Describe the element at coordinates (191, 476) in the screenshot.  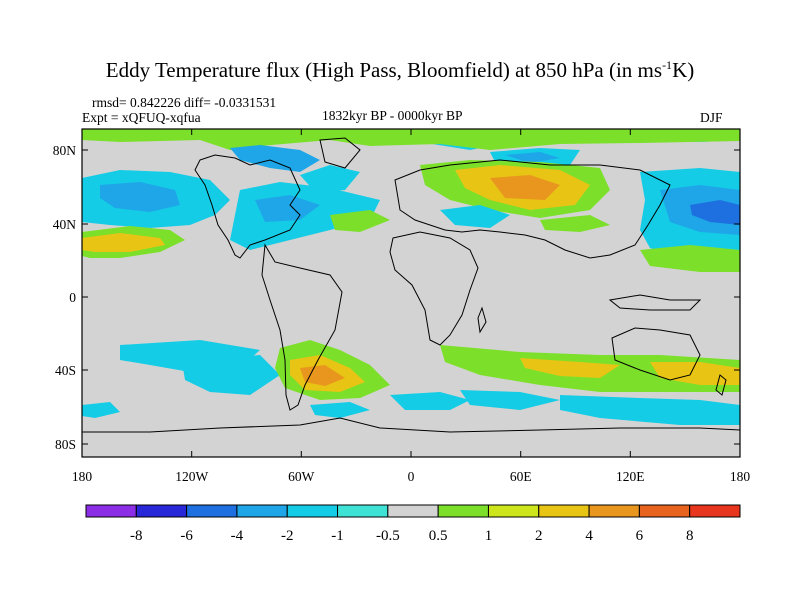
I see `lon-tick-label: 120W` at that location.